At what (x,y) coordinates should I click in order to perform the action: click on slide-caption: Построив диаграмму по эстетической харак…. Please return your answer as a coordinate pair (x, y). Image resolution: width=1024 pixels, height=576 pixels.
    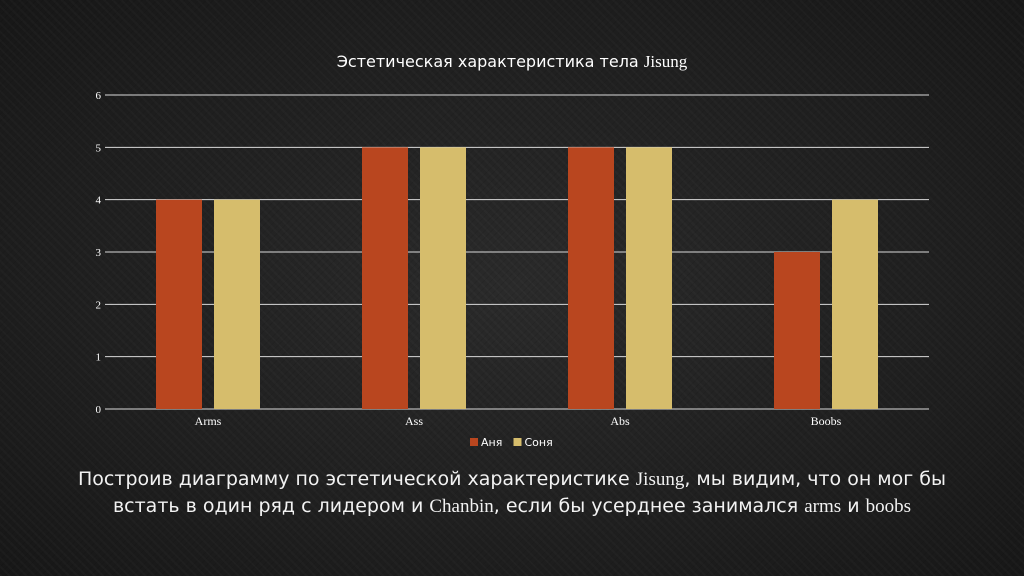
    Looking at the image, I should click on (512, 493).